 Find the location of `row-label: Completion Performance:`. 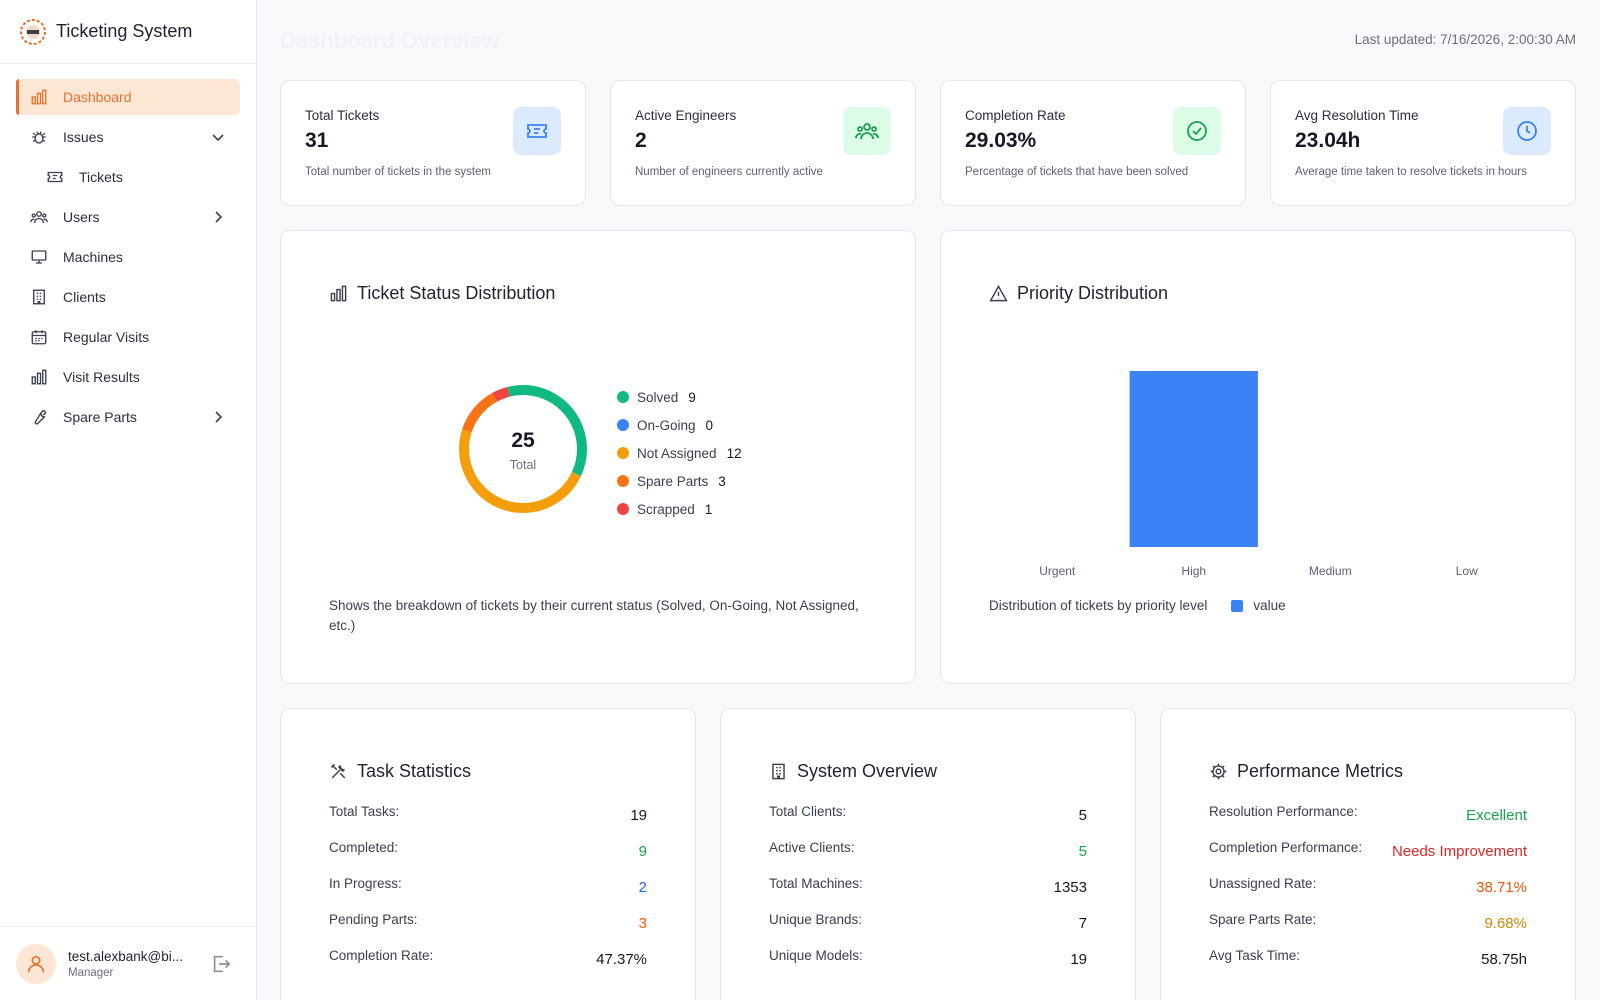

row-label: Completion Performance: is located at coordinates (1286, 847).